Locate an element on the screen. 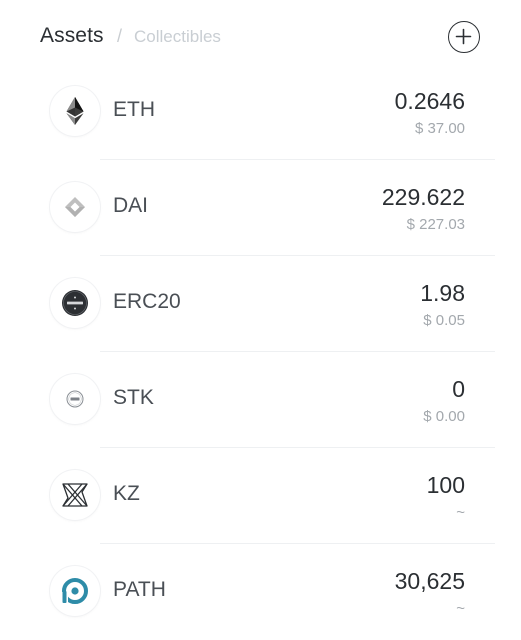 The image size is (521, 640). add-token-button is located at coordinates (464, 37).